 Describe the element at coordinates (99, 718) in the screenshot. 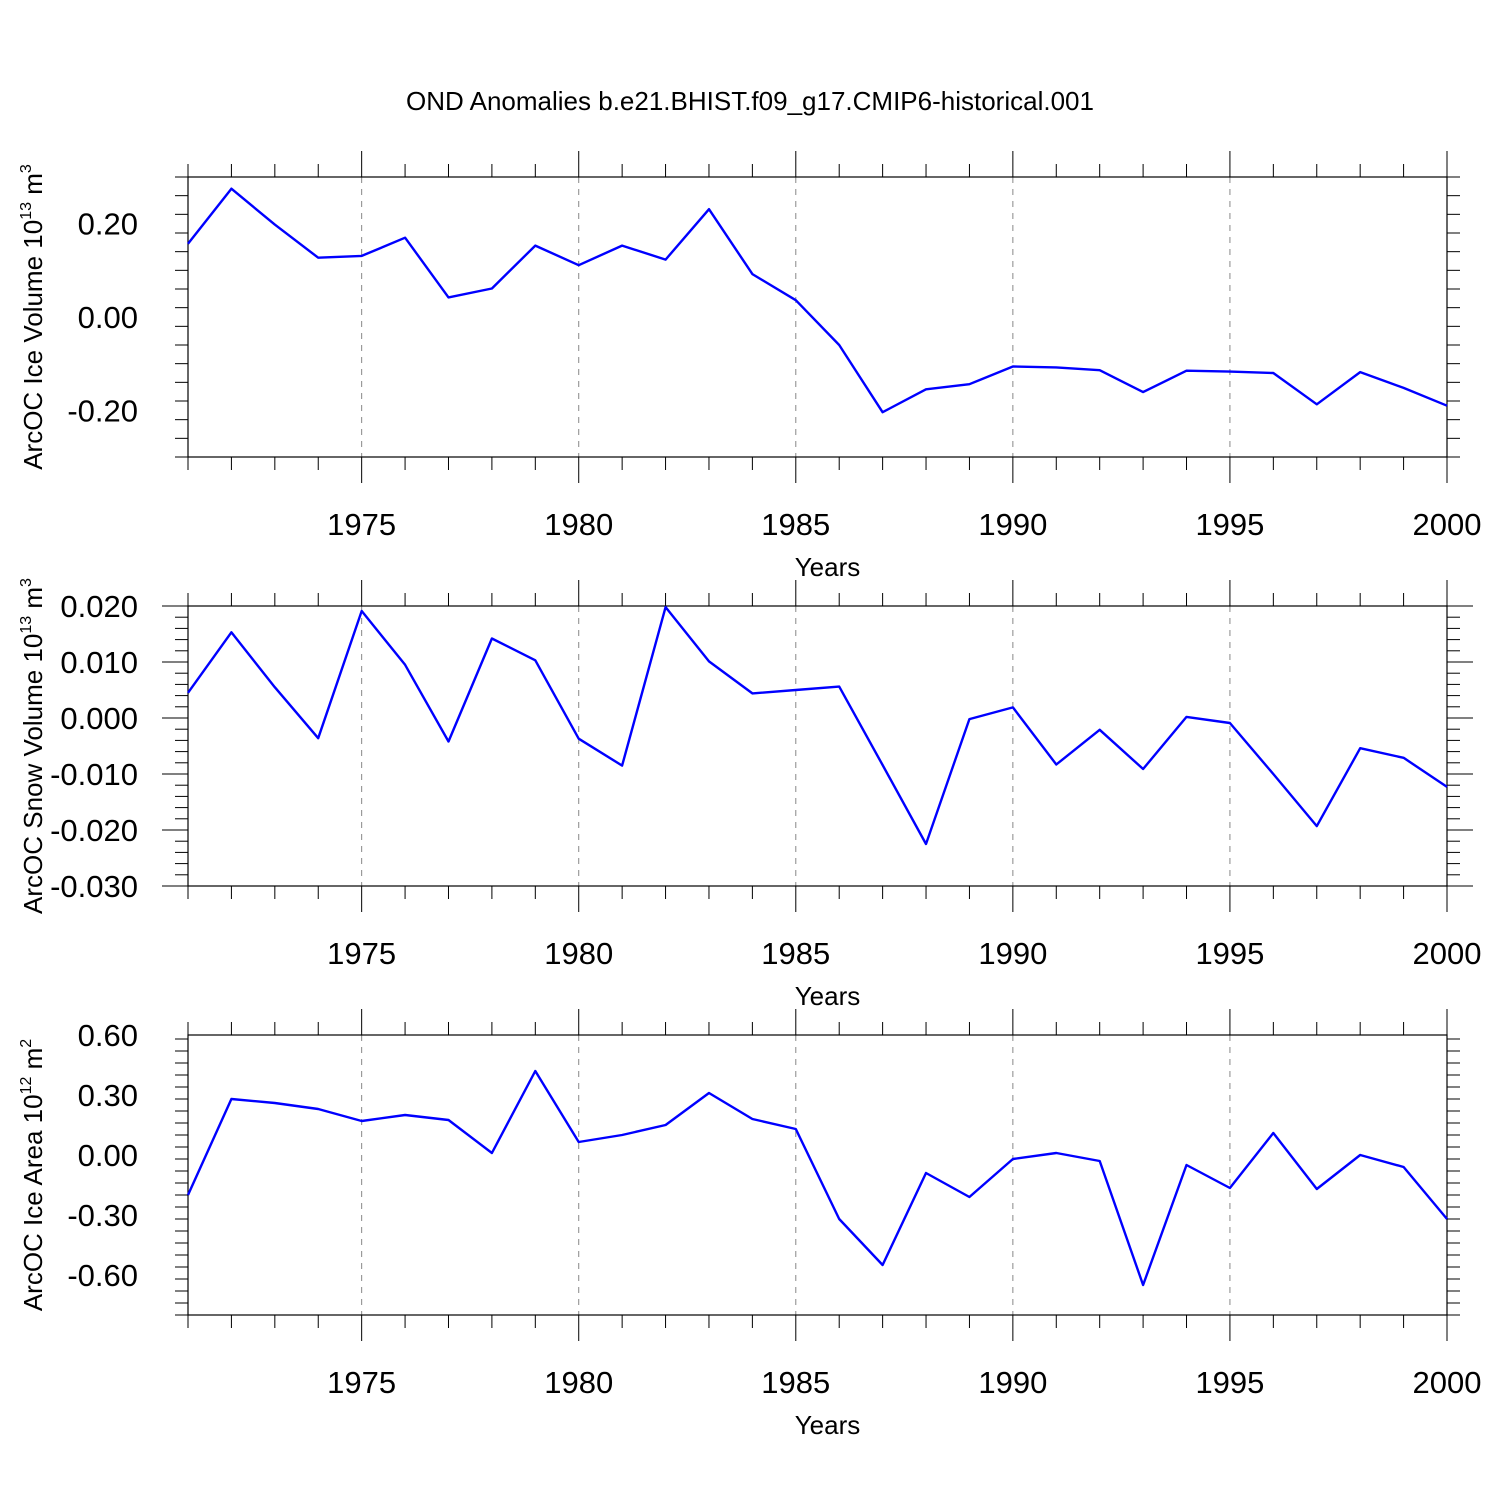

I see `y-tick-label: 0.000` at that location.